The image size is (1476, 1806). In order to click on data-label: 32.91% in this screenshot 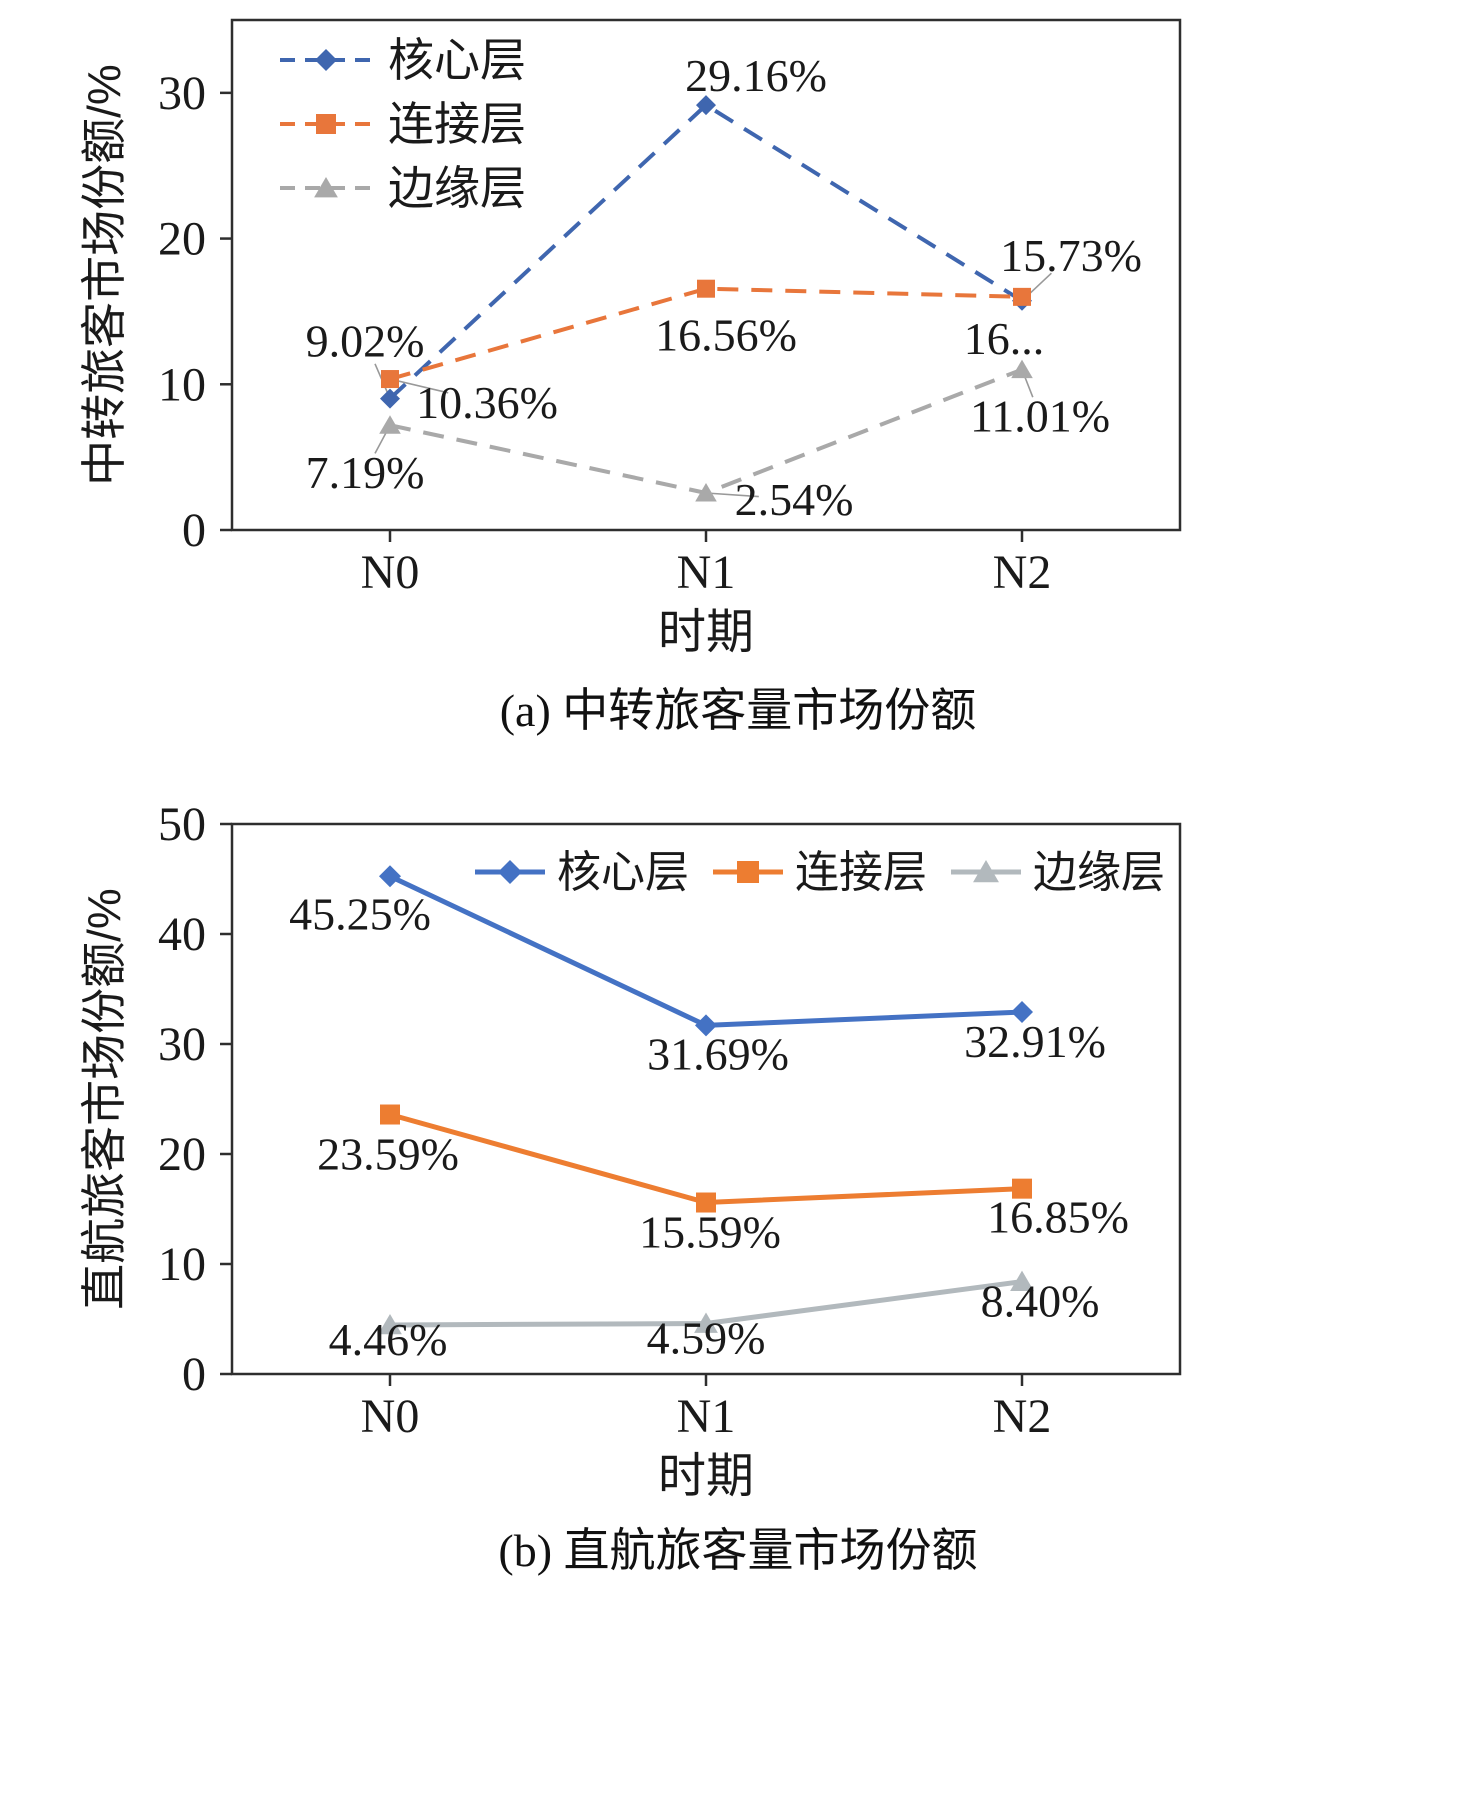, I will do `click(1035, 1041)`.